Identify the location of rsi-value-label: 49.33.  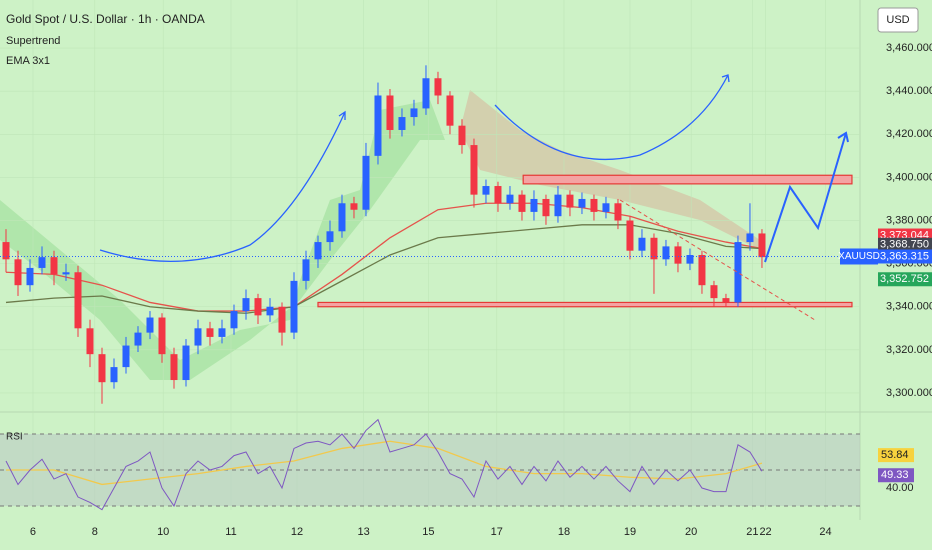
(895, 475).